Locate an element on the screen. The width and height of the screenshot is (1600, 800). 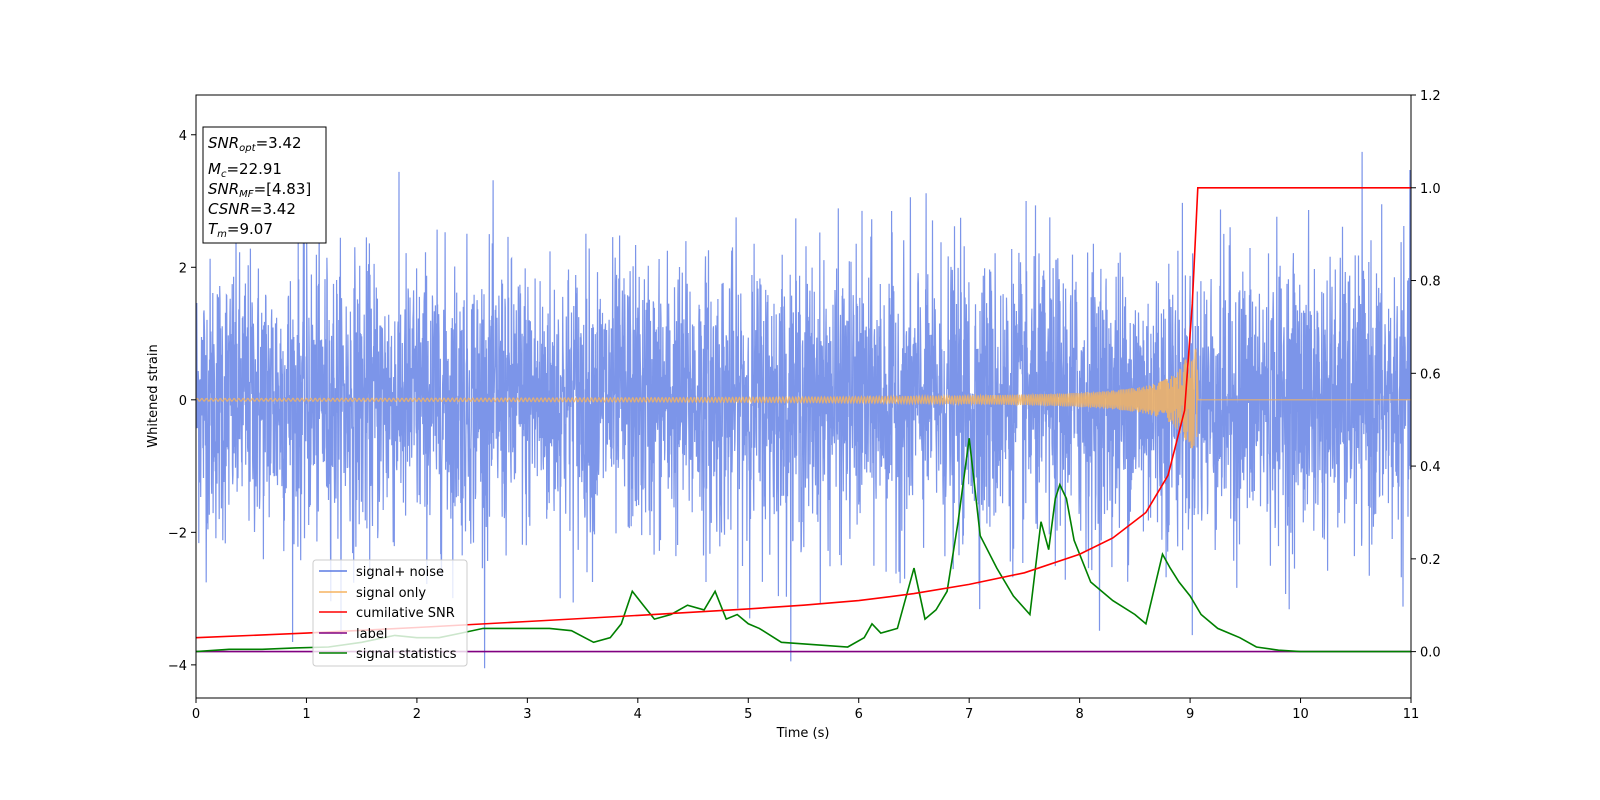
y-axis-label: Whitened strain is located at coordinates (153, 395).